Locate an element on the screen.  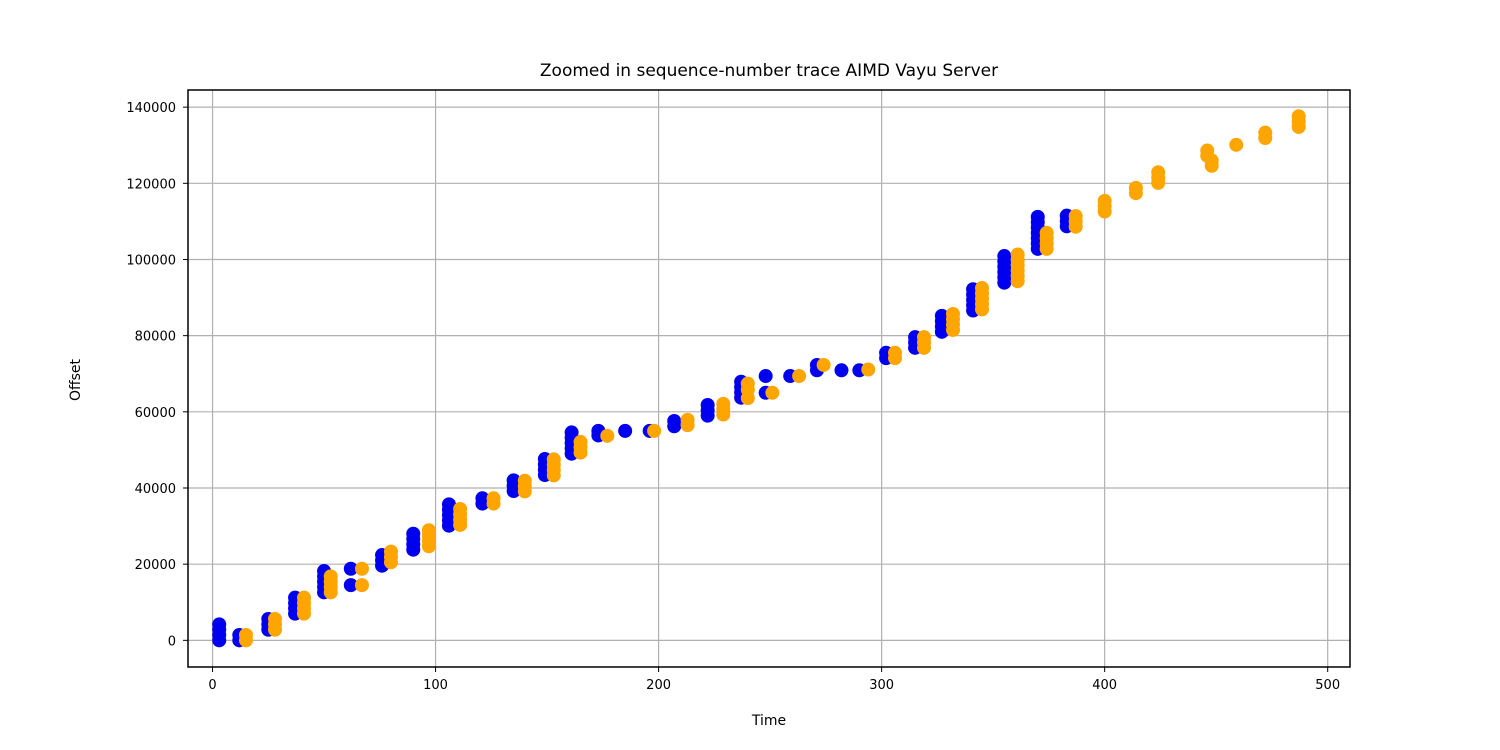
x-tick-label: 500 is located at coordinates (1327, 685).